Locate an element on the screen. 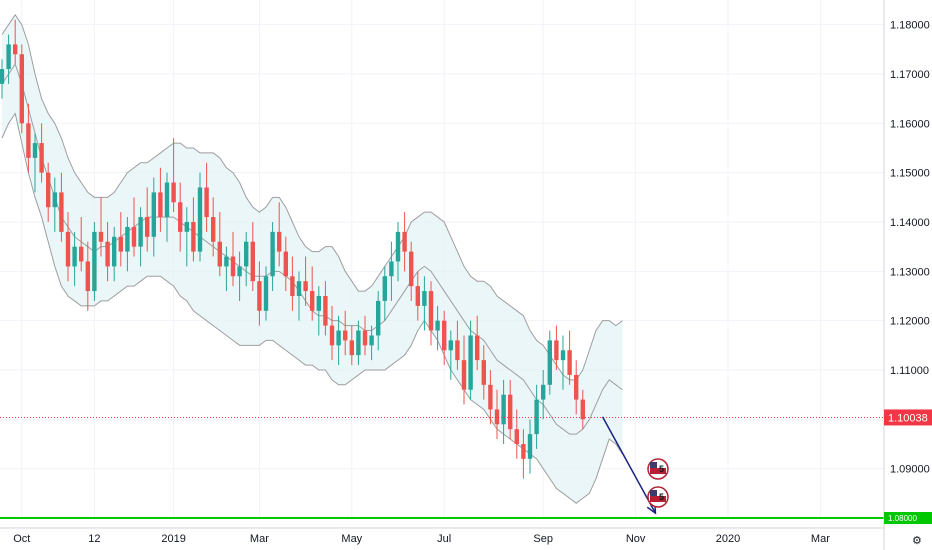  y-tick-label: 1.09000 is located at coordinates (910, 470).